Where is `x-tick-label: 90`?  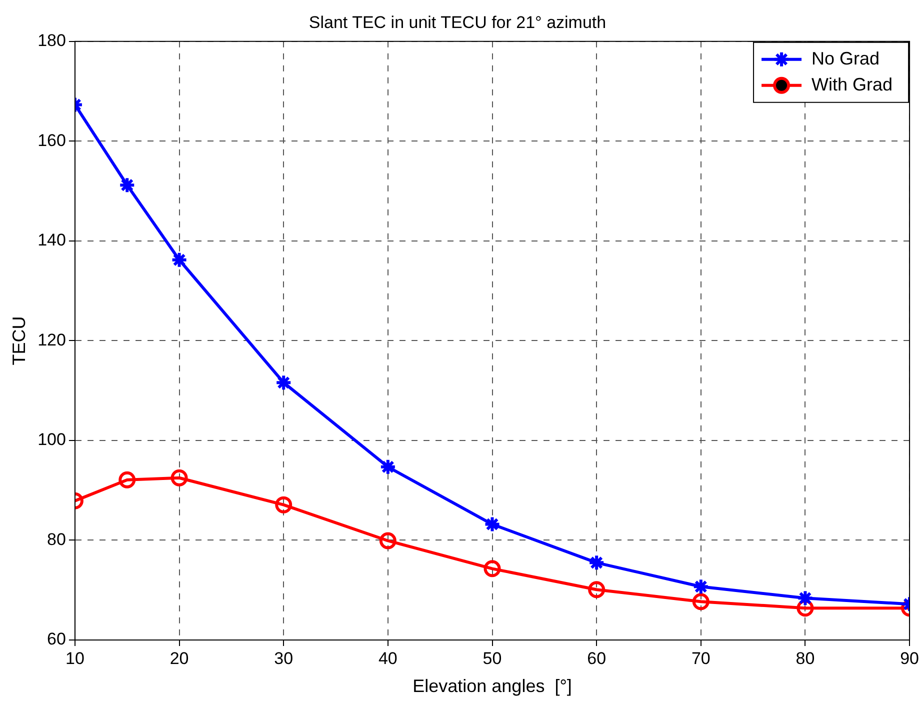 x-tick-label: 90 is located at coordinates (910, 658).